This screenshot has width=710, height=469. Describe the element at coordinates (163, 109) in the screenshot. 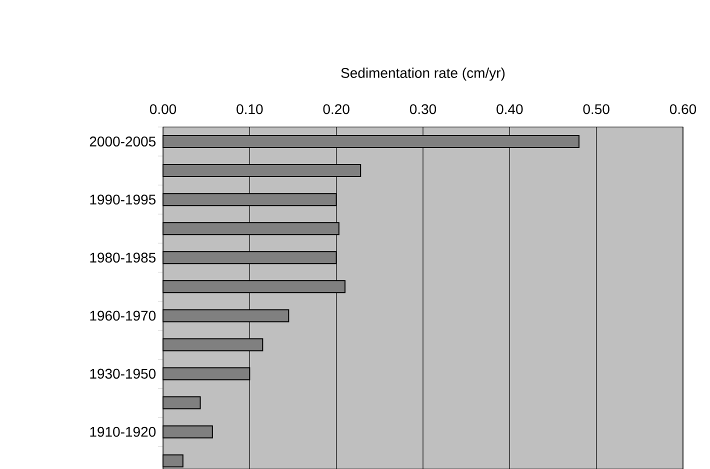

I see `x-tick-label: 0.00` at that location.